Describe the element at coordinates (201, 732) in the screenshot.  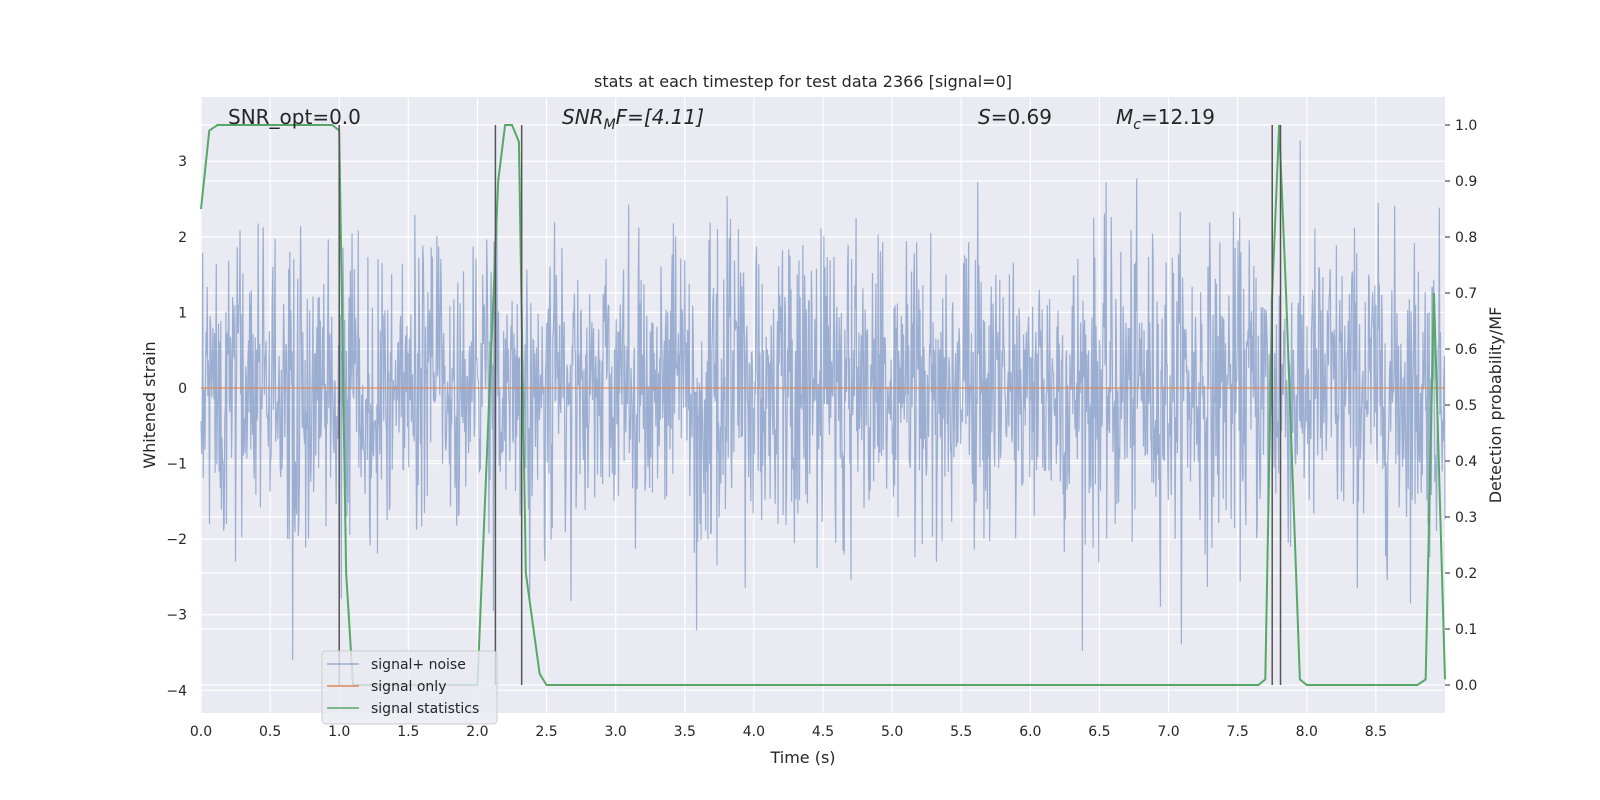
I see `x-tick-label: 0.0` at that location.